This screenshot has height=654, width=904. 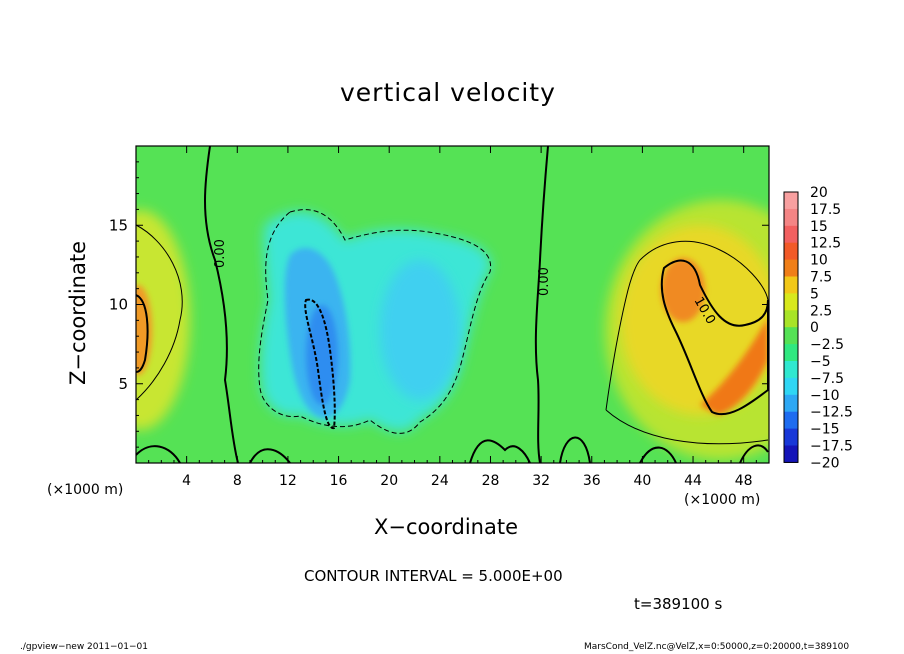 What do you see at coordinates (825, 210) in the screenshot?
I see `colorbar-label: 17.5` at bounding box center [825, 210].